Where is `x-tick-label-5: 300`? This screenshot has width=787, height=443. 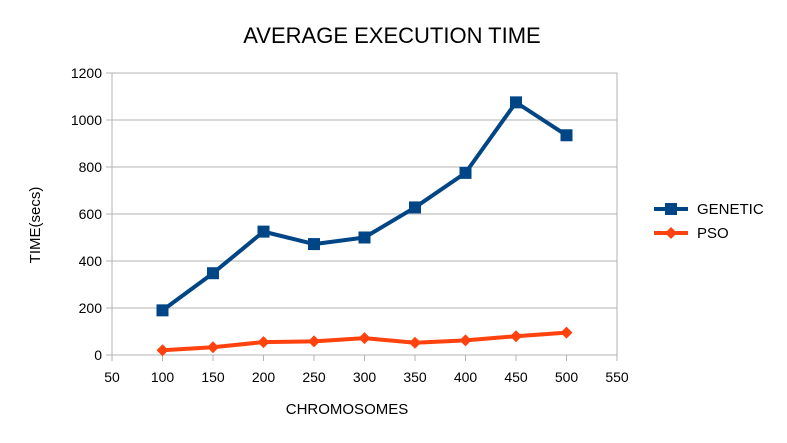
x-tick-label-5: 300 is located at coordinates (365, 377).